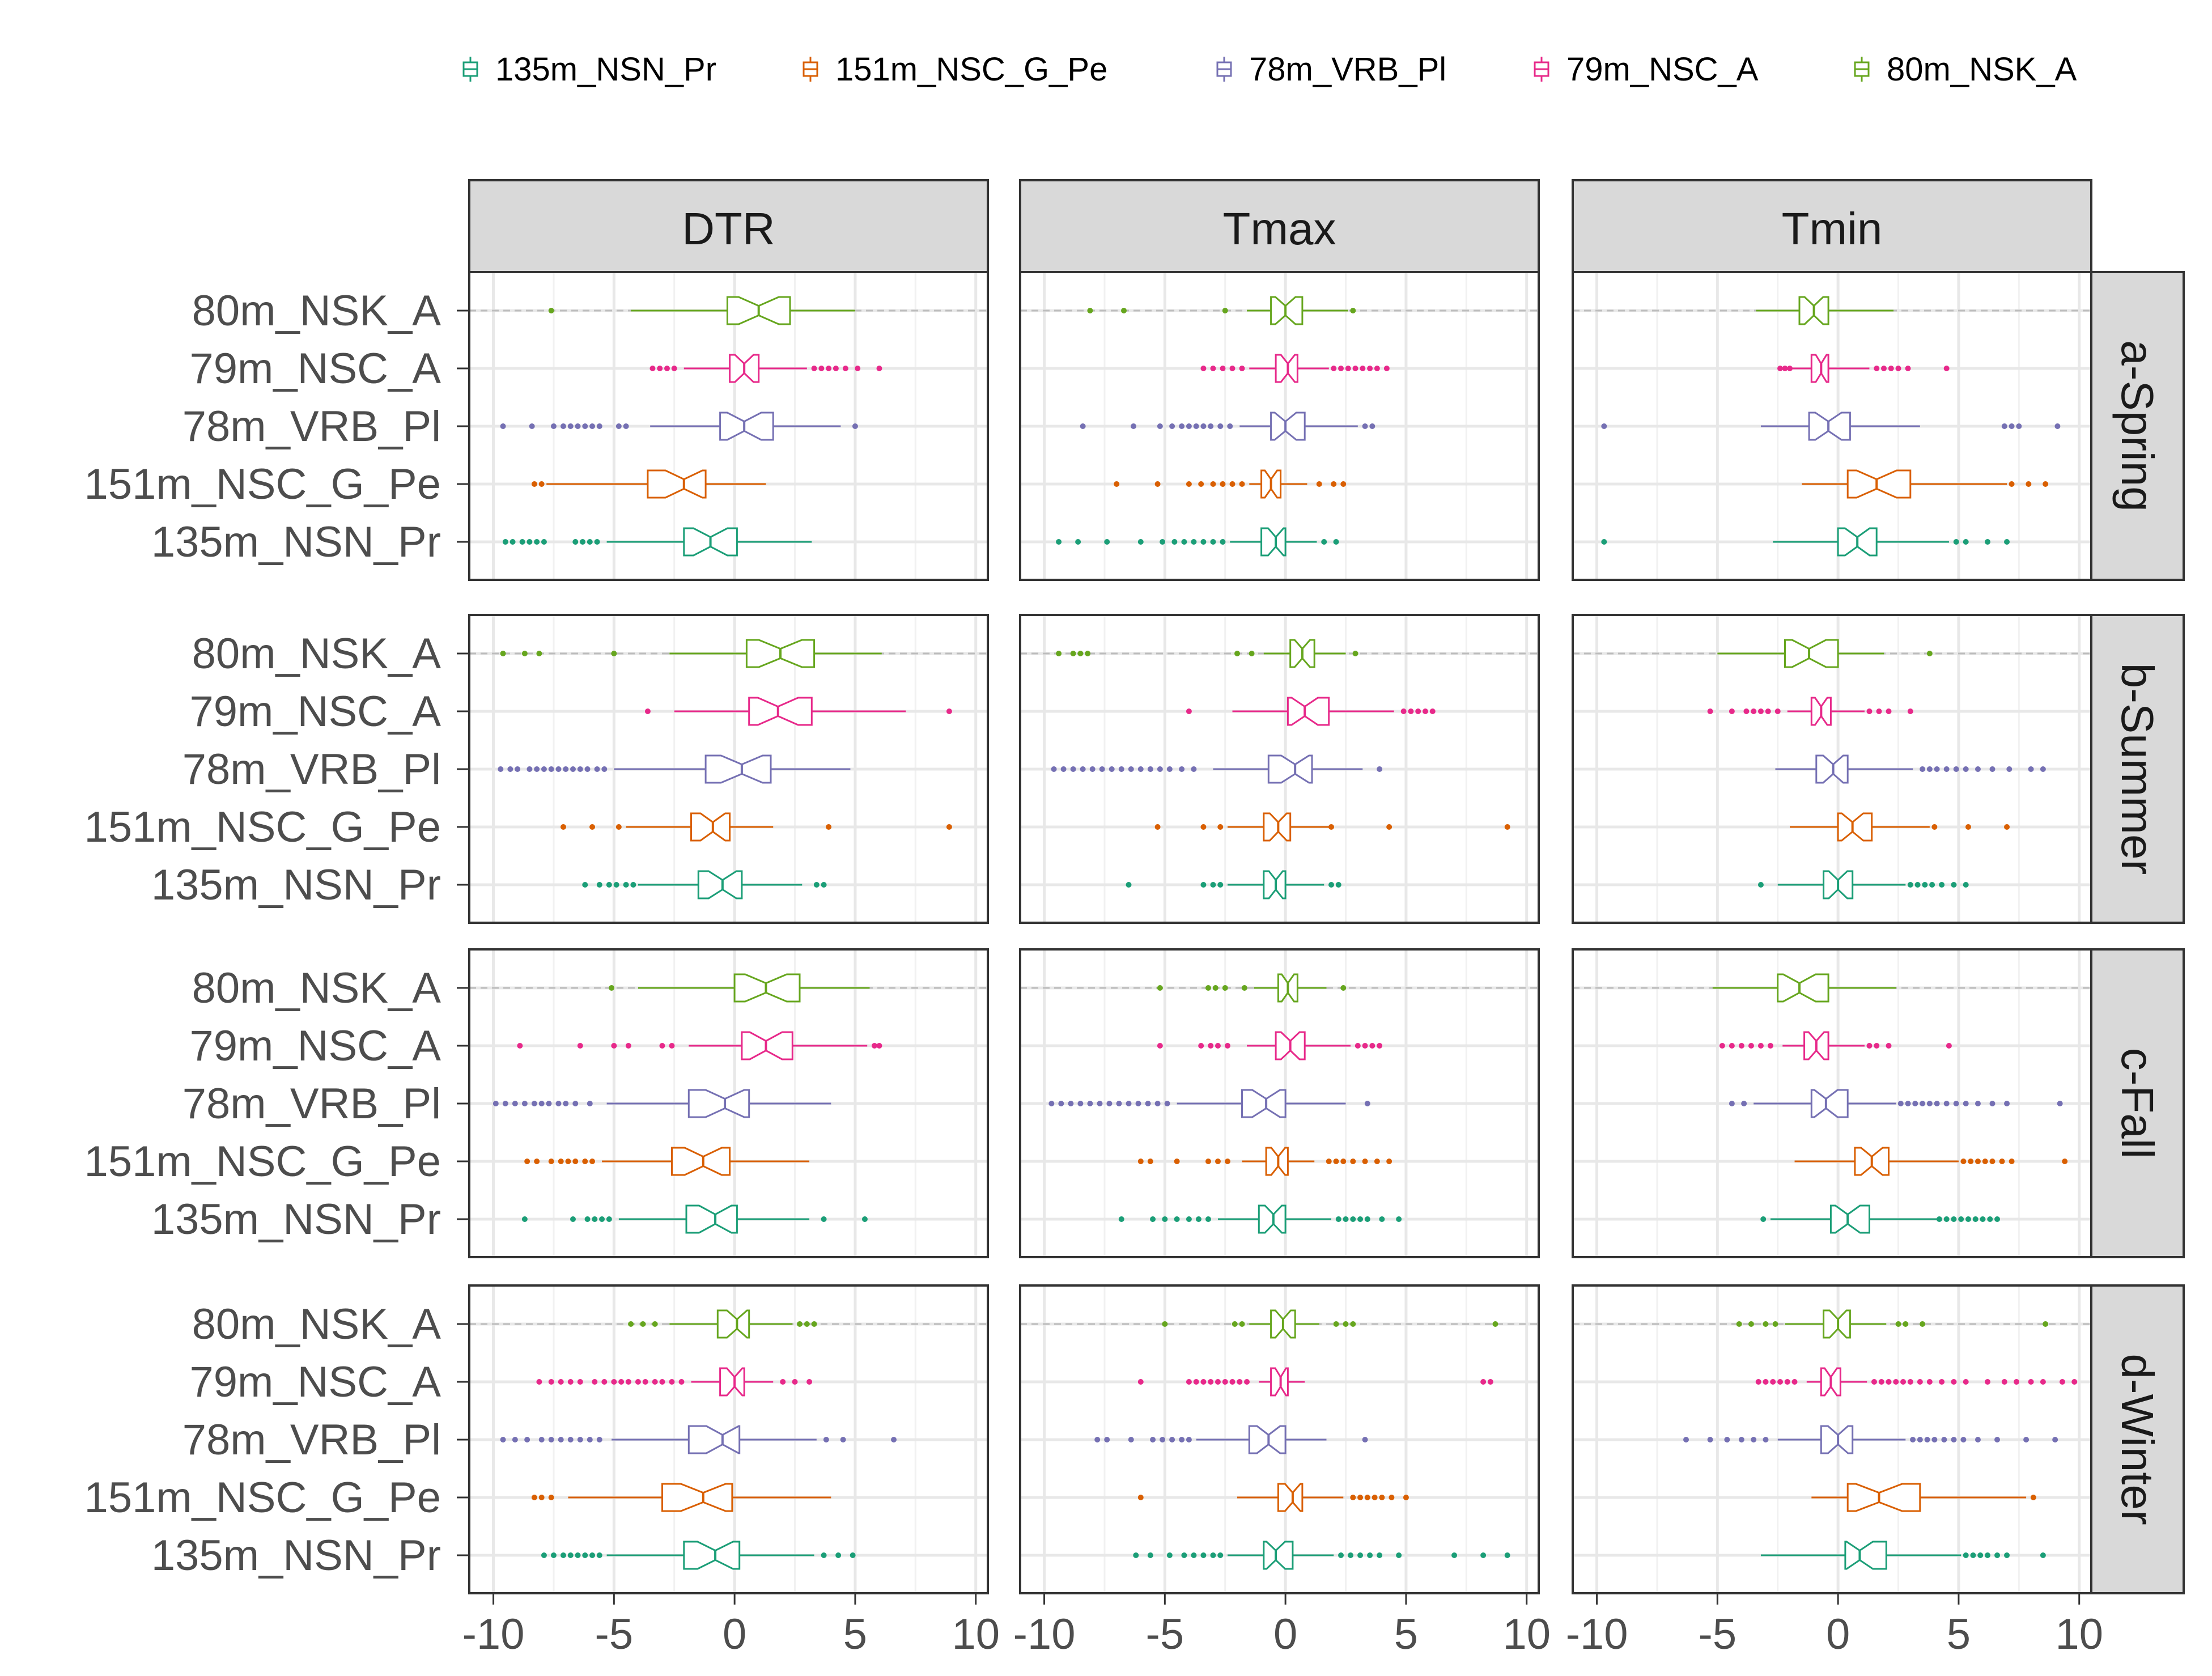  I want to click on panel-tmin-d-winter, so click(1832, 1439).